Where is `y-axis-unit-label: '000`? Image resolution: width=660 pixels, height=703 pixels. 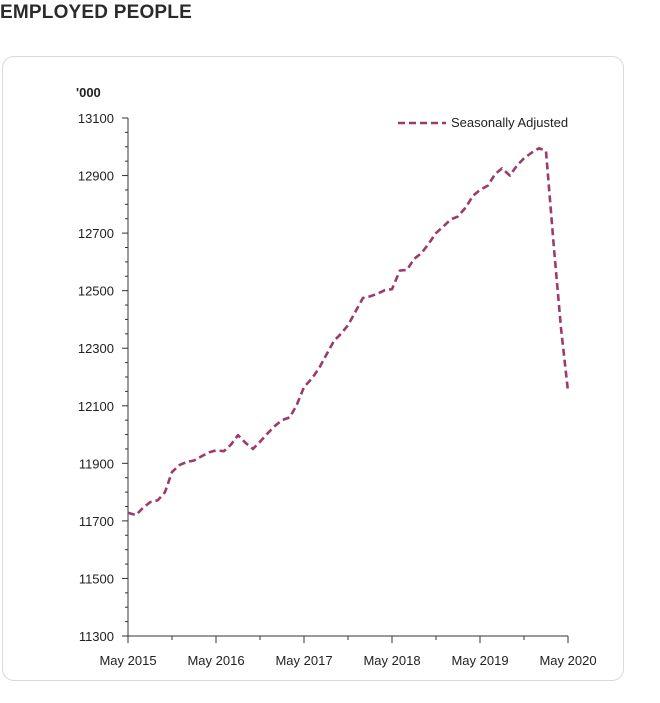 y-axis-unit-label: '000 is located at coordinates (88, 92).